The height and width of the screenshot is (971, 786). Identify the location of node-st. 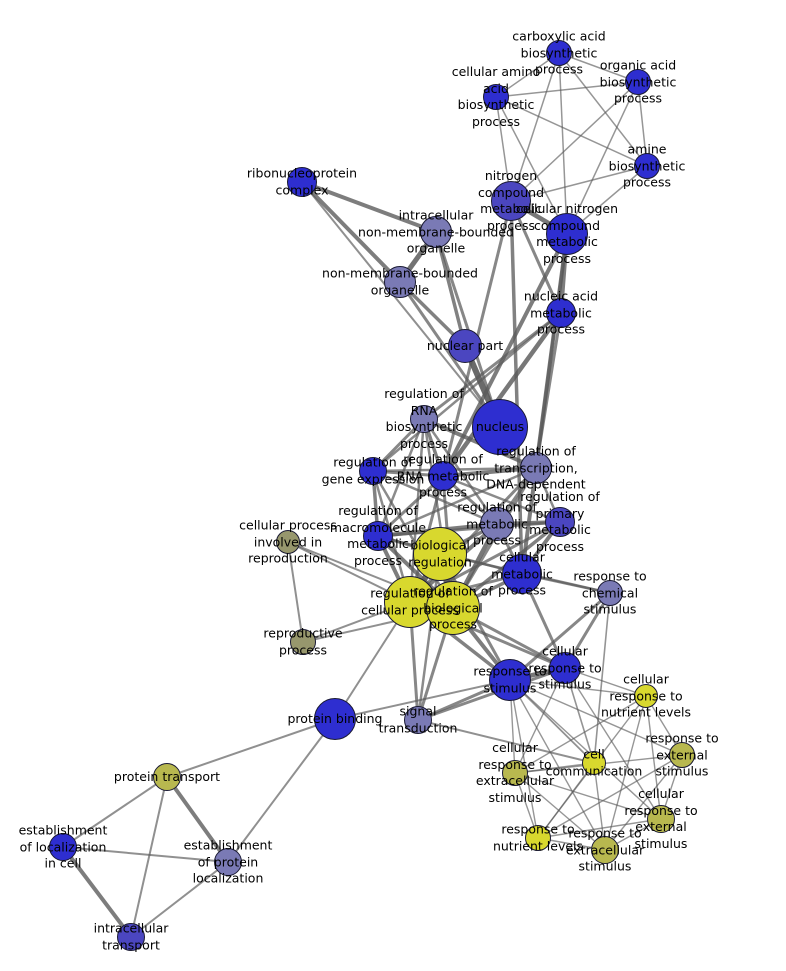
(418, 720).